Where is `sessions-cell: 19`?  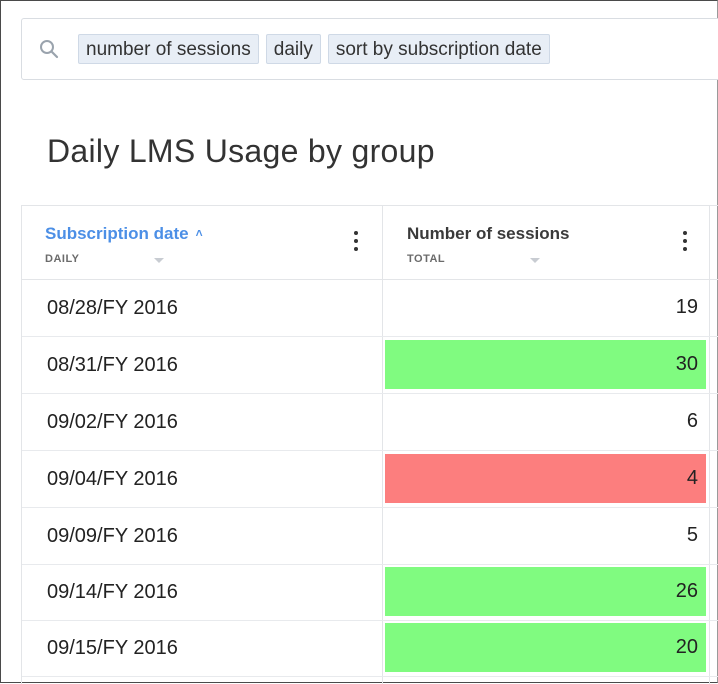
sessions-cell: 19 is located at coordinates (686, 307).